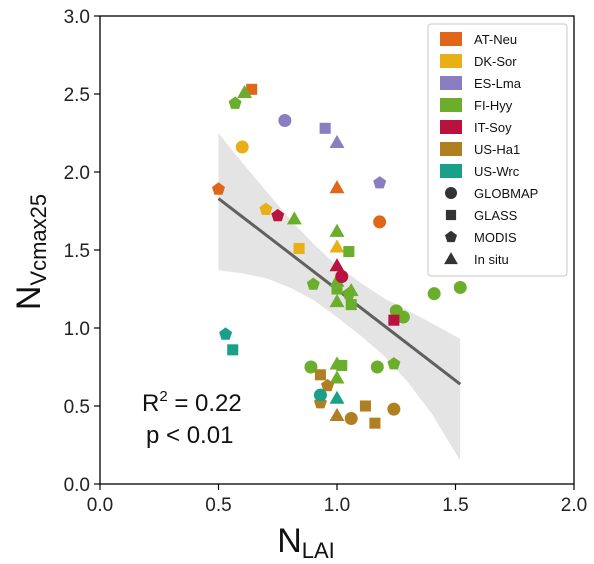 The image size is (594, 564). I want to click on legend-box, so click(497, 150).